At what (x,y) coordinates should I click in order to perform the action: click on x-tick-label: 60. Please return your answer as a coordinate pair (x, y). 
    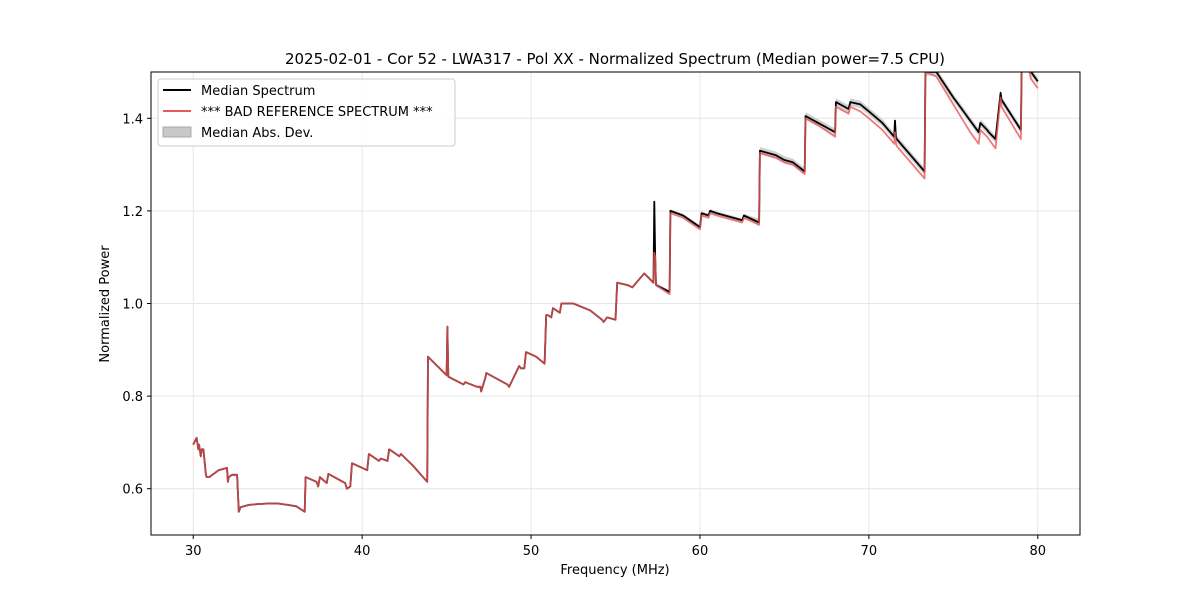
    Looking at the image, I should click on (700, 551).